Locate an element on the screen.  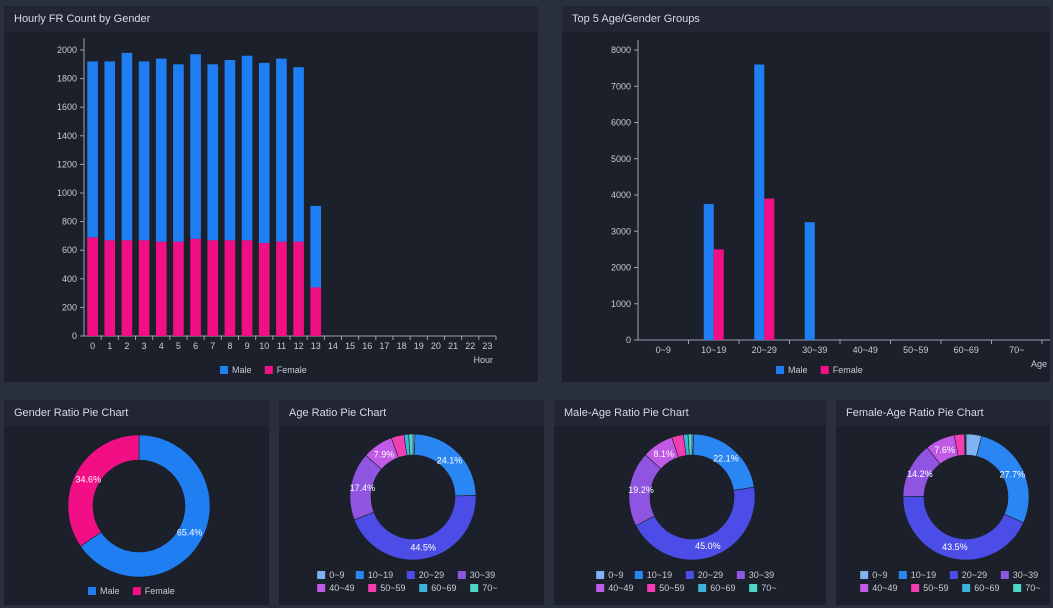
gender-pie-legend-label: Male is located at coordinates (110, 591).